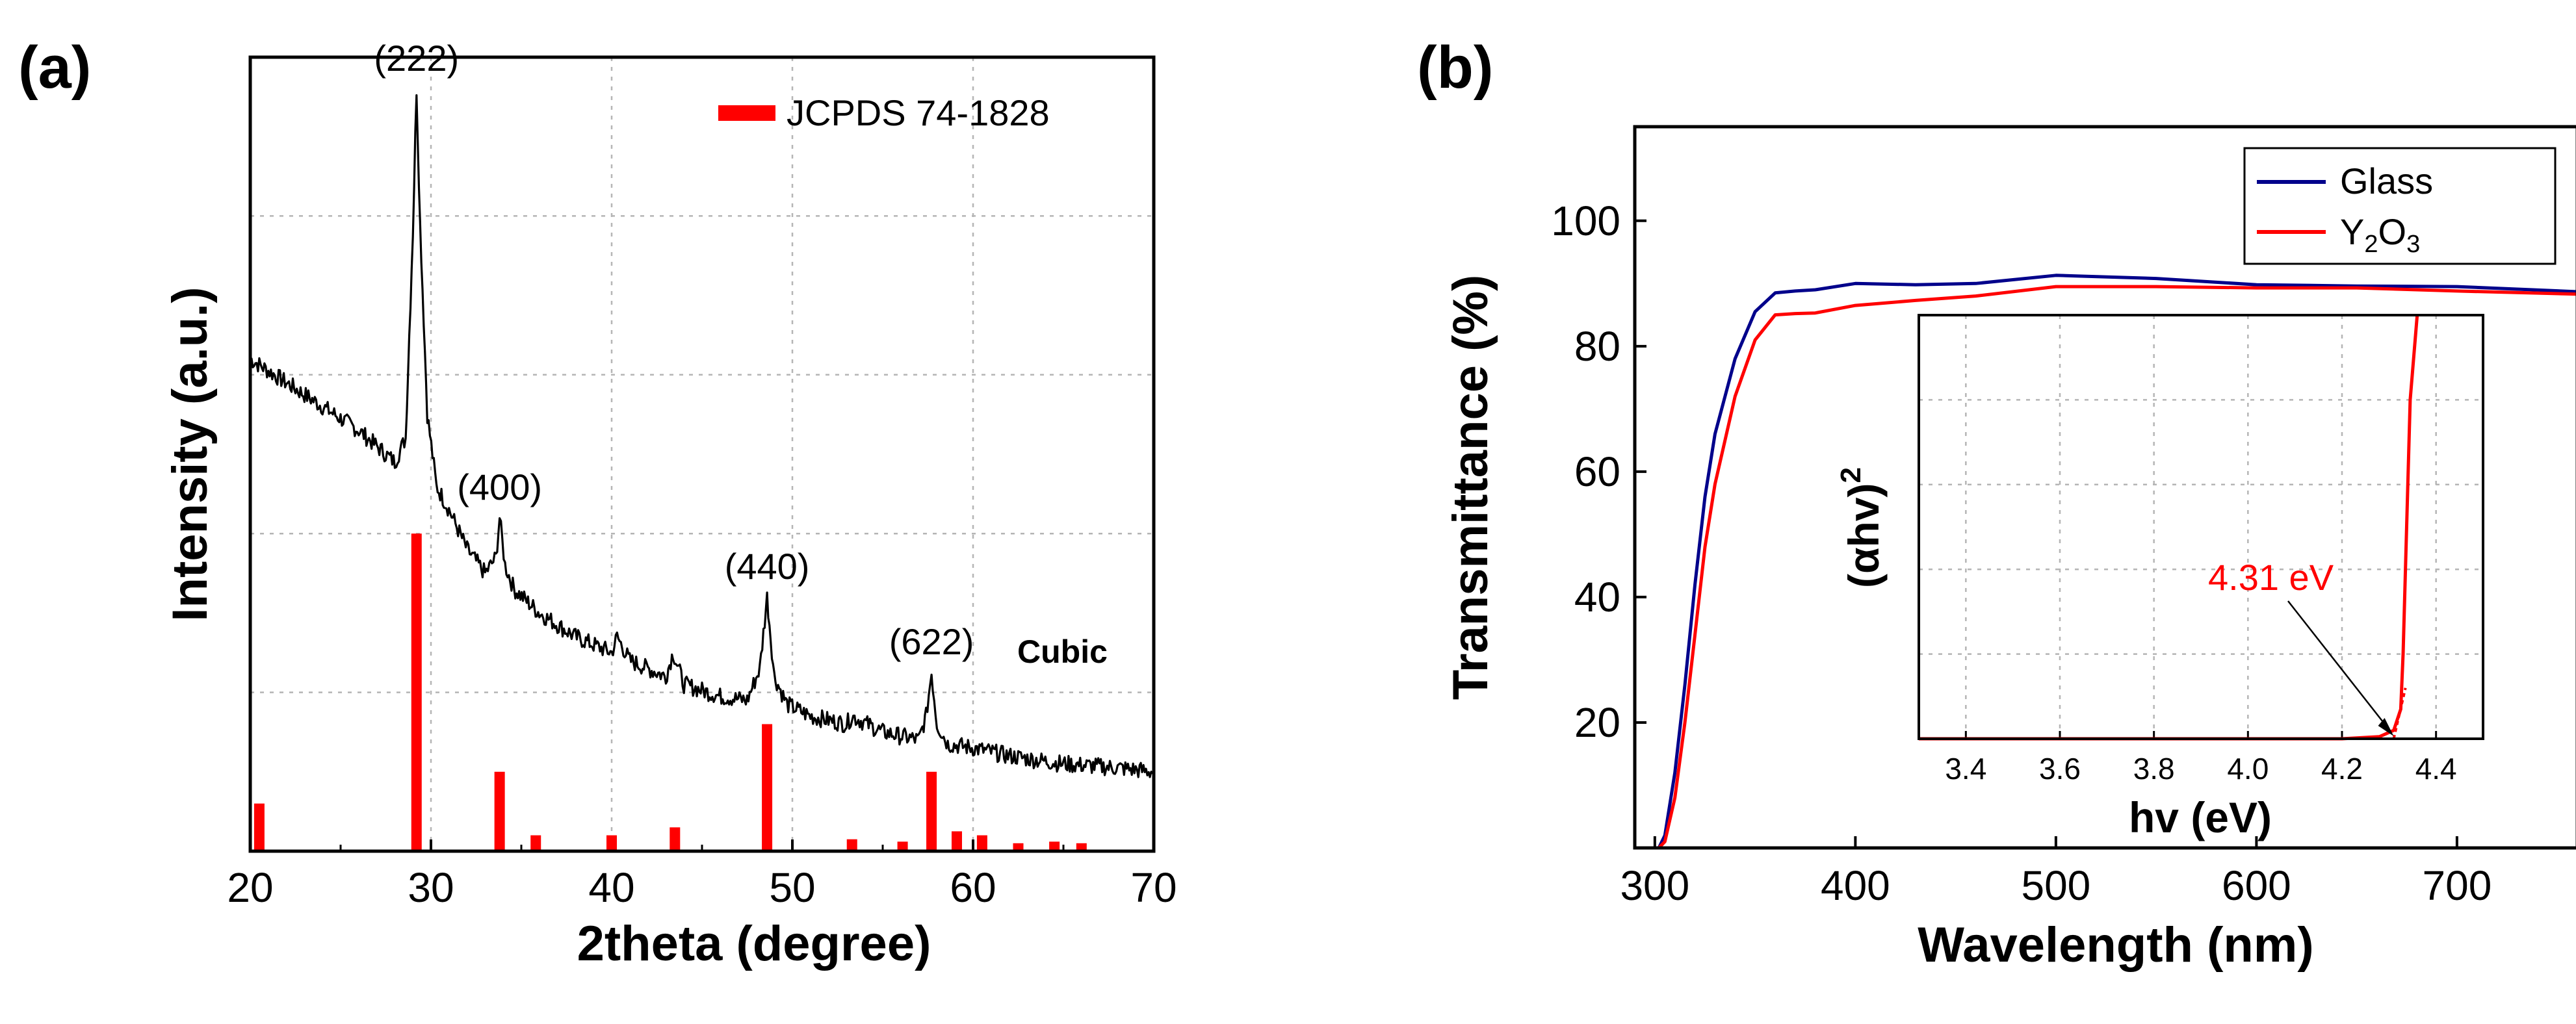  I want to click on panel-label-b: (b), so click(1455, 67).